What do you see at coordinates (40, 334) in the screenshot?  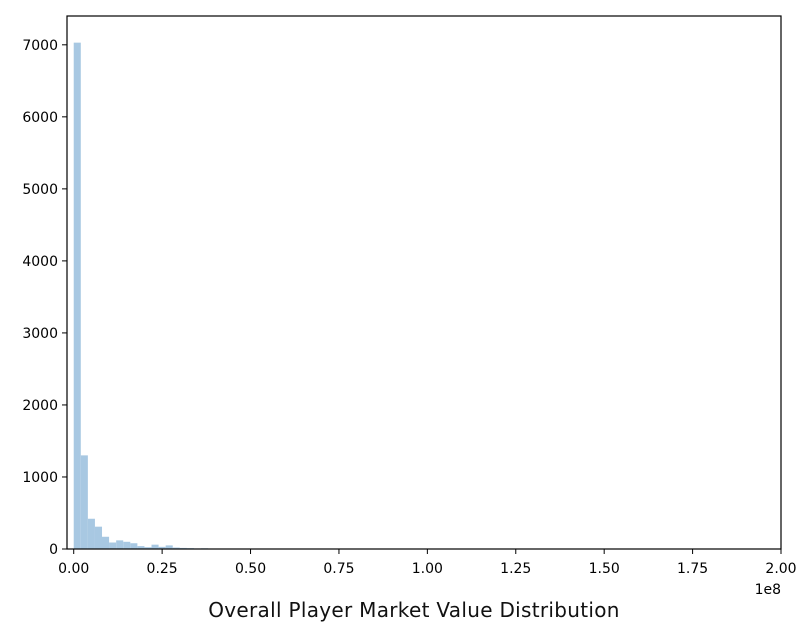 I see `y-tick-label: 3000` at bounding box center [40, 334].